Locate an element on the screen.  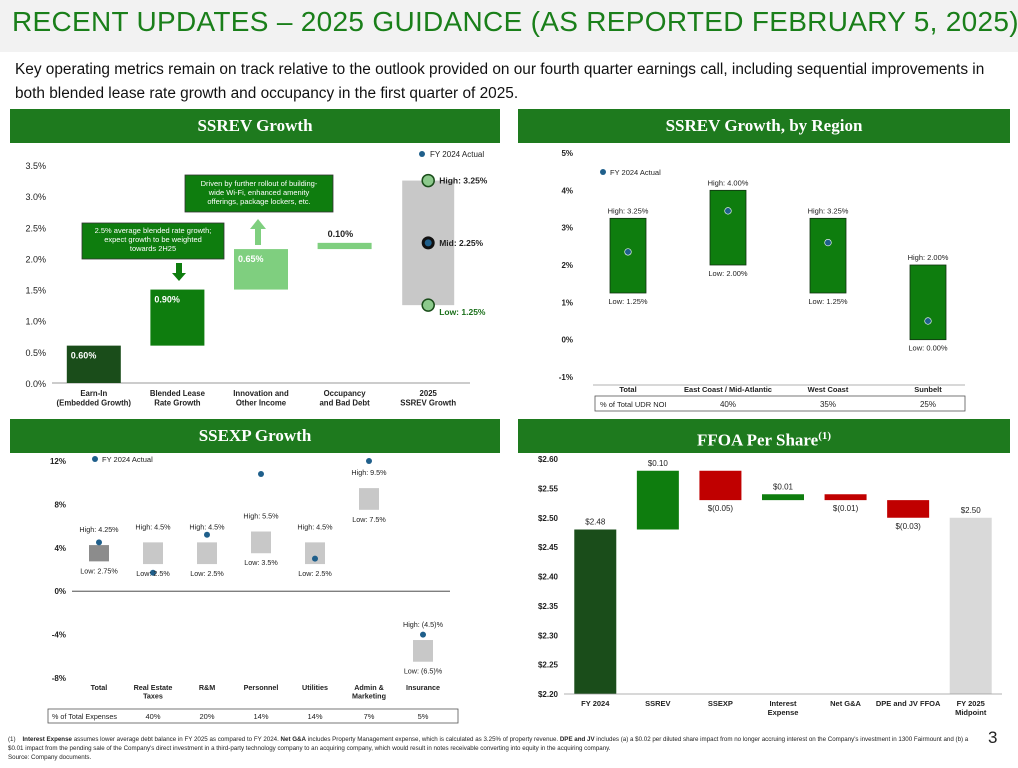
ffoa-data-label: $(0.05) is located at coordinates (721, 508).